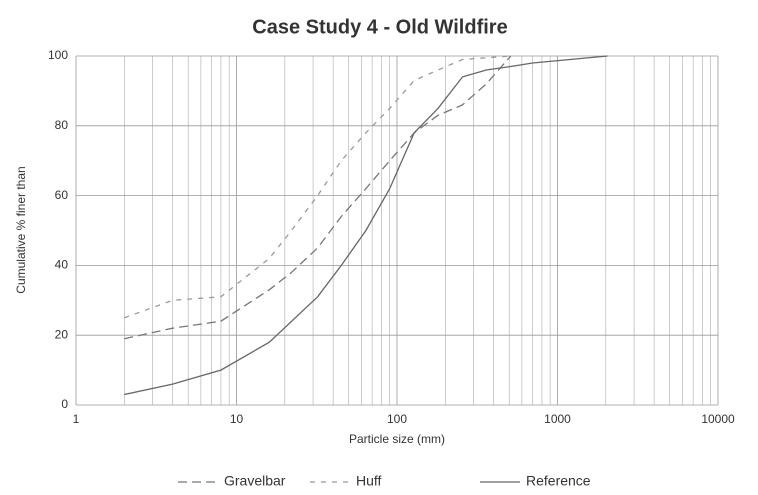 The image size is (758, 495). Describe the element at coordinates (21, 229) in the screenshot. I see `y-axis-label: Cumulative % finer than` at that location.